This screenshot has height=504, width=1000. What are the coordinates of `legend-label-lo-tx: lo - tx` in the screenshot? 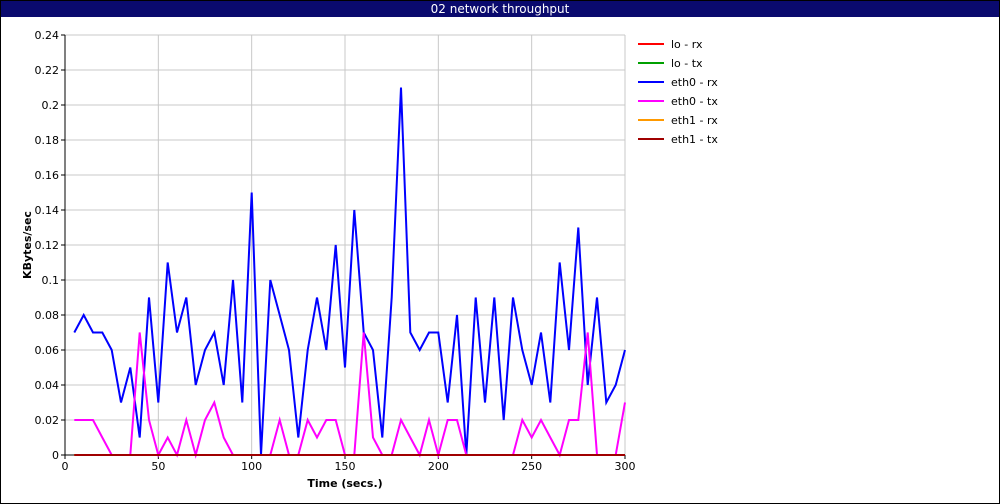 It's located at (687, 63).